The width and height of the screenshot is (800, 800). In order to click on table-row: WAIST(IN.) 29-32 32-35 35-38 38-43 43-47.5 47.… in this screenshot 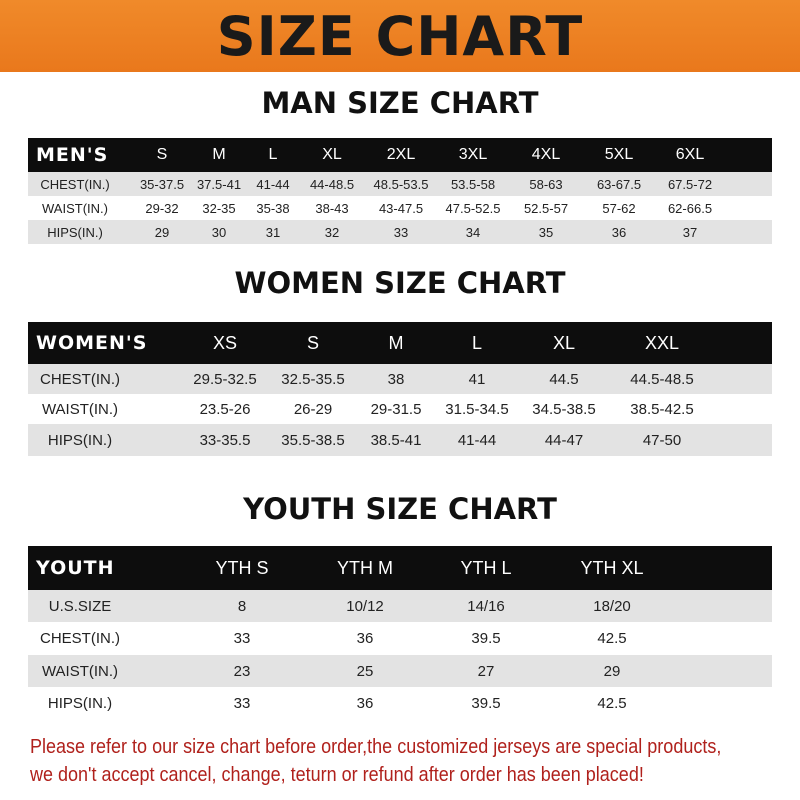, I will do `click(400, 208)`.